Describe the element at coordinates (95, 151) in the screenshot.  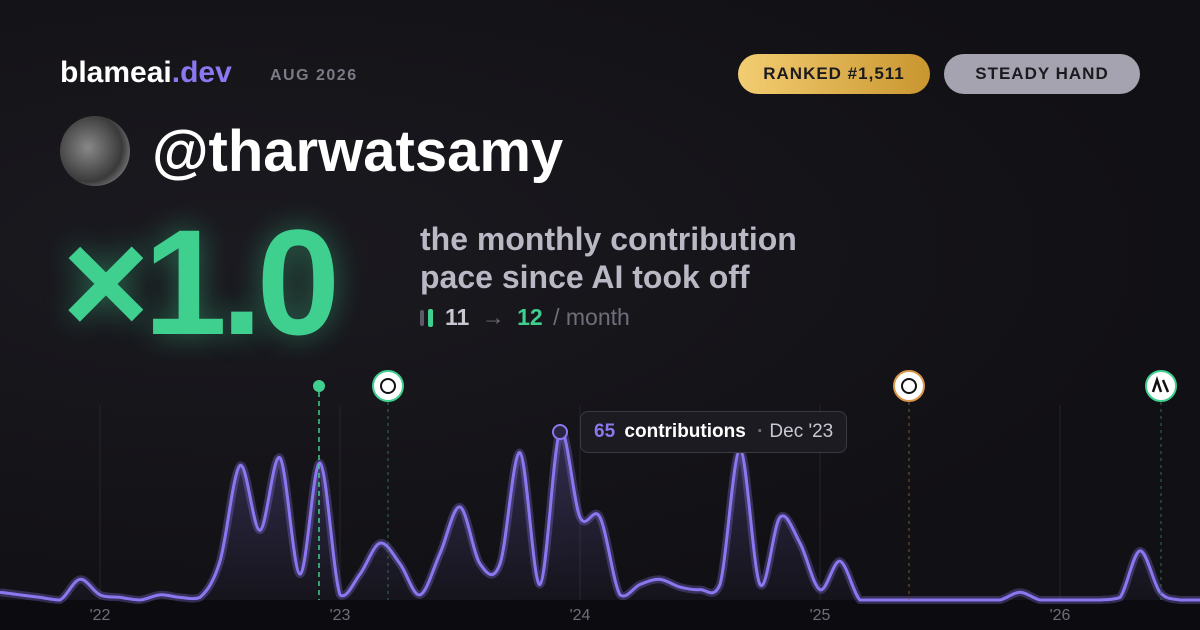
I see `avatar` at that location.